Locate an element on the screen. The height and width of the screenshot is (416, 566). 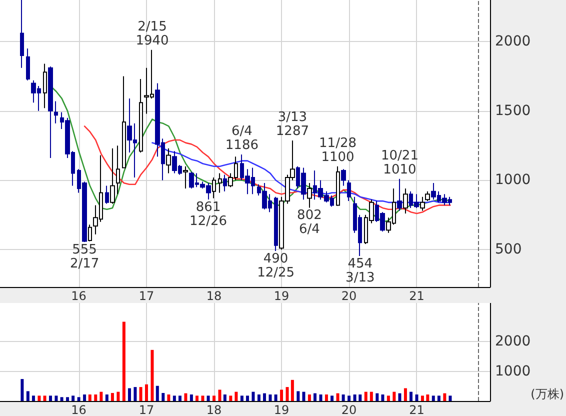
annotation: 555 2/17 is located at coordinates (85, 257).